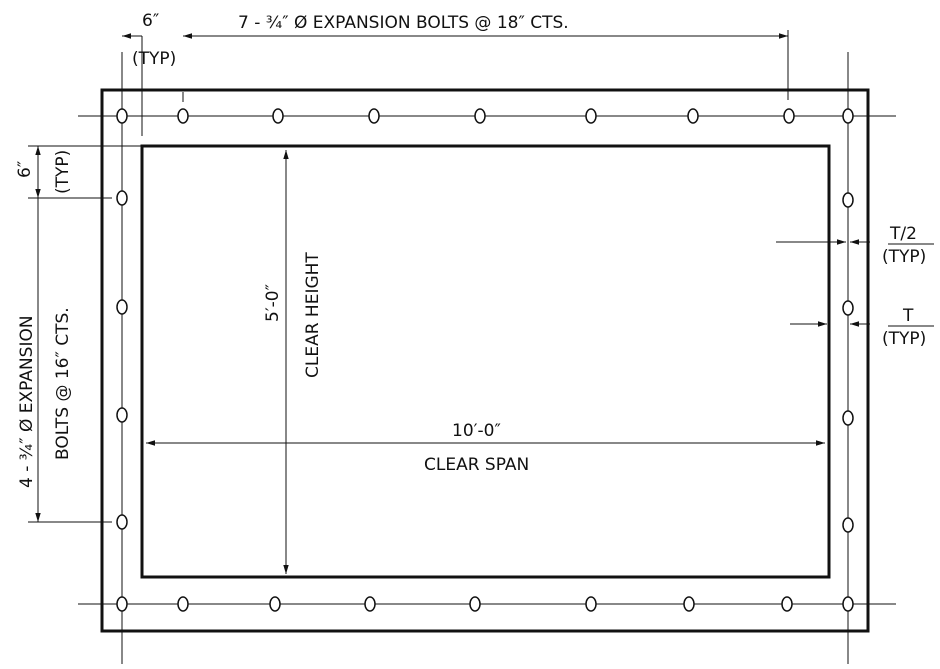 Image resolution: width=940 pixels, height=669 pixels. What do you see at coordinates (476, 431) in the screenshot?
I see `clear-span-dimension: 10′-0″` at bounding box center [476, 431].